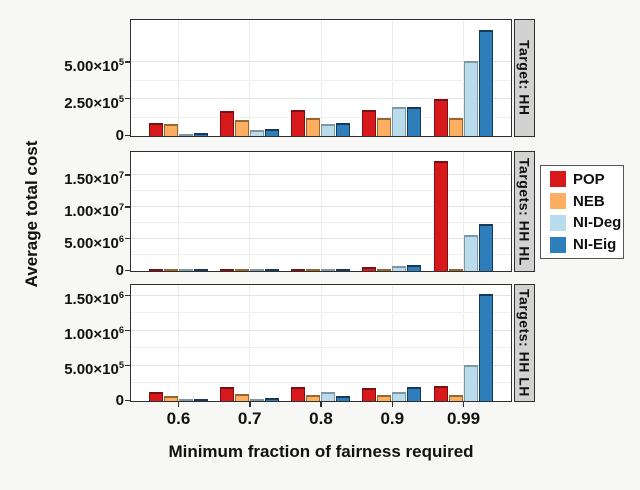 The width and height of the screenshot is (640, 490). What do you see at coordinates (595, 245) in the screenshot?
I see `legend-label: NI-Eig` at bounding box center [595, 245].